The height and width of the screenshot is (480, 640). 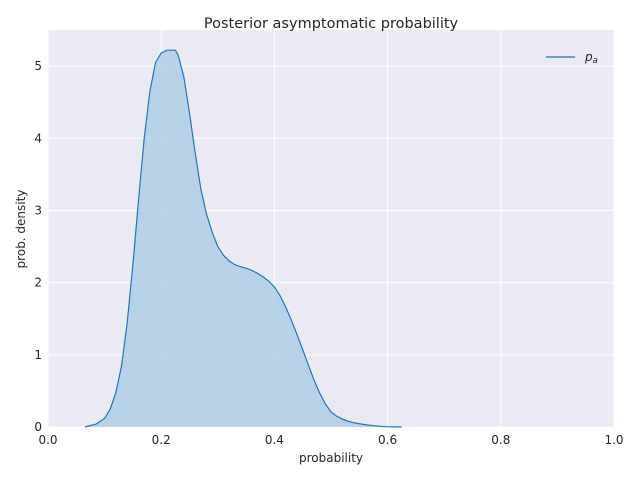 What do you see at coordinates (161, 440) in the screenshot?
I see `x-tick-label: 0.2` at bounding box center [161, 440].